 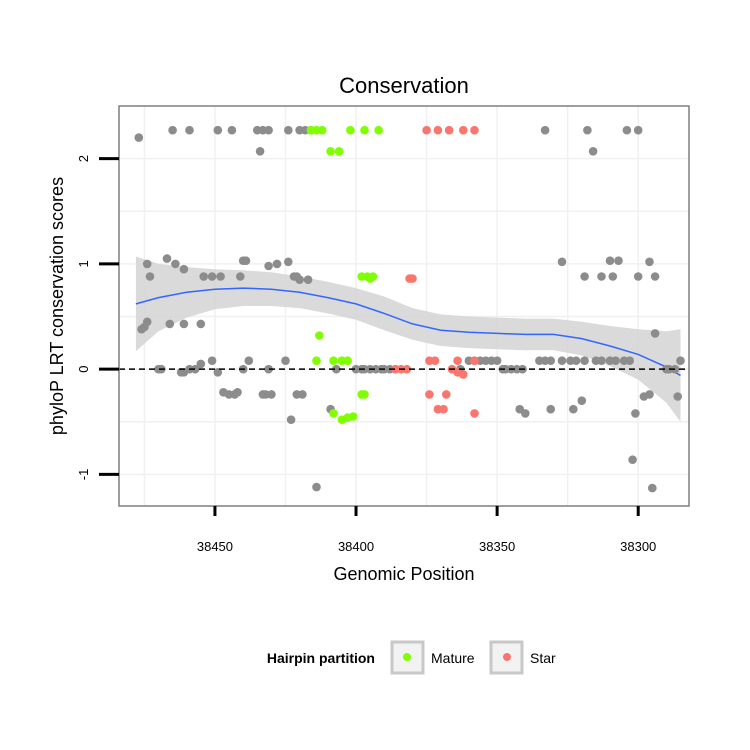 What do you see at coordinates (215, 546) in the screenshot?
I see `x-tick-label: 38450` at bounding box center [215, 546].